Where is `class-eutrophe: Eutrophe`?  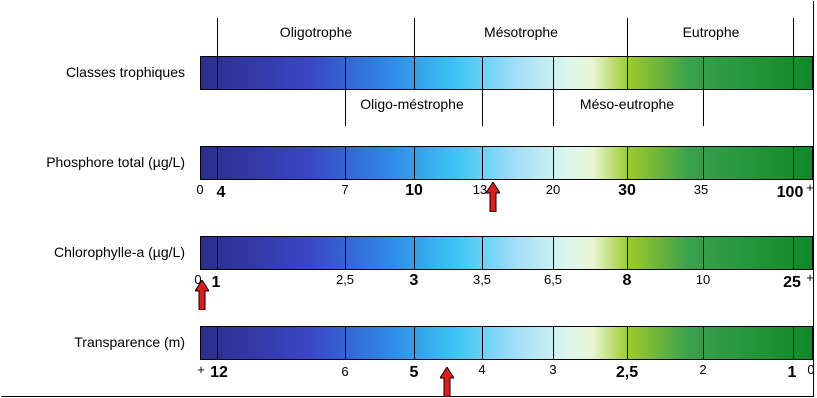 class-eutrophe: Eutrophe is located at coordinates (711, 32).